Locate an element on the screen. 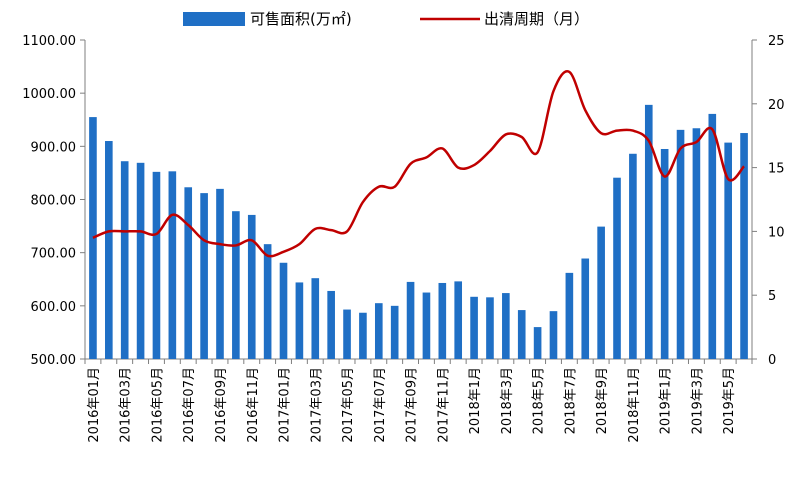  x-tick-label: 2019年1月 is located at coordinates (666, 400).